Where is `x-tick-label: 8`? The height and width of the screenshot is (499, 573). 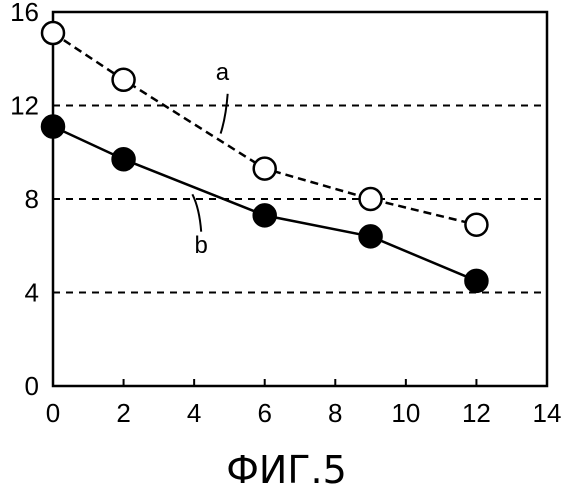
x-tick-label: 8 is located at coordinates (335, 413).